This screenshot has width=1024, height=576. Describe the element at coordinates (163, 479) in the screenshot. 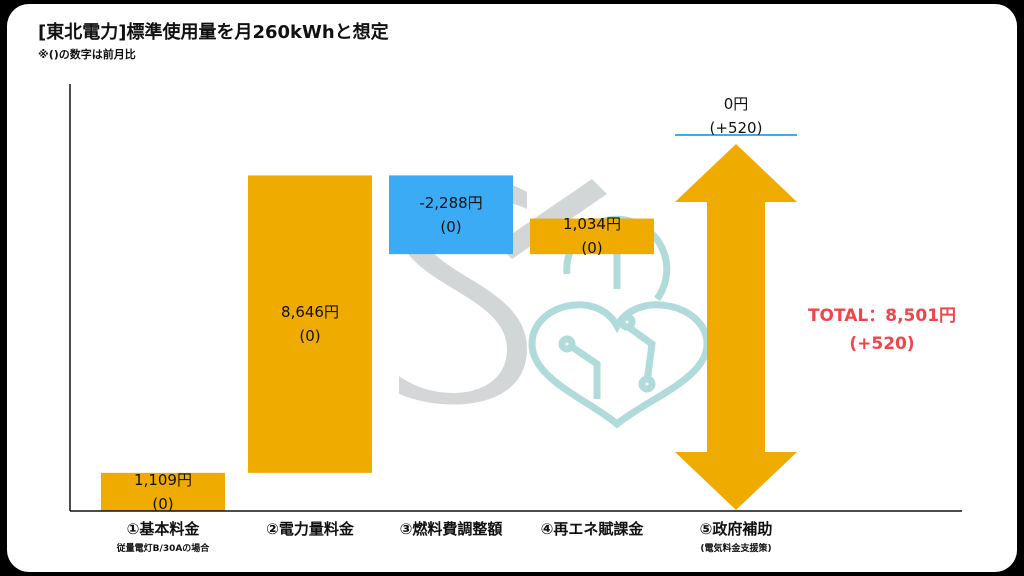

I see `value-text: 1,109円` at that location.